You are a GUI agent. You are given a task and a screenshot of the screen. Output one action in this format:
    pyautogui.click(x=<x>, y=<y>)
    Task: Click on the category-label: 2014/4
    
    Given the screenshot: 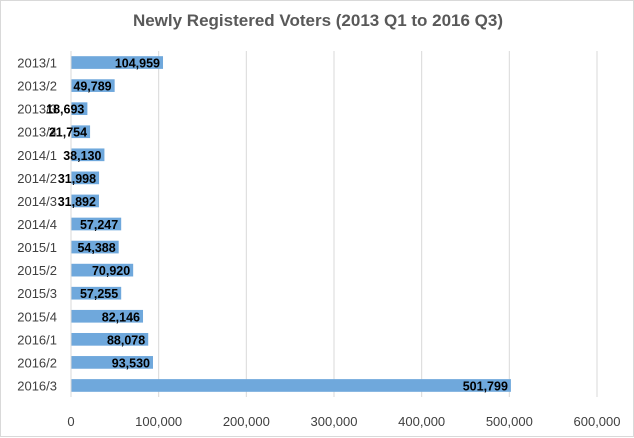 What is the action you would take?
    pyautogui.click(x=37, y=224)
    